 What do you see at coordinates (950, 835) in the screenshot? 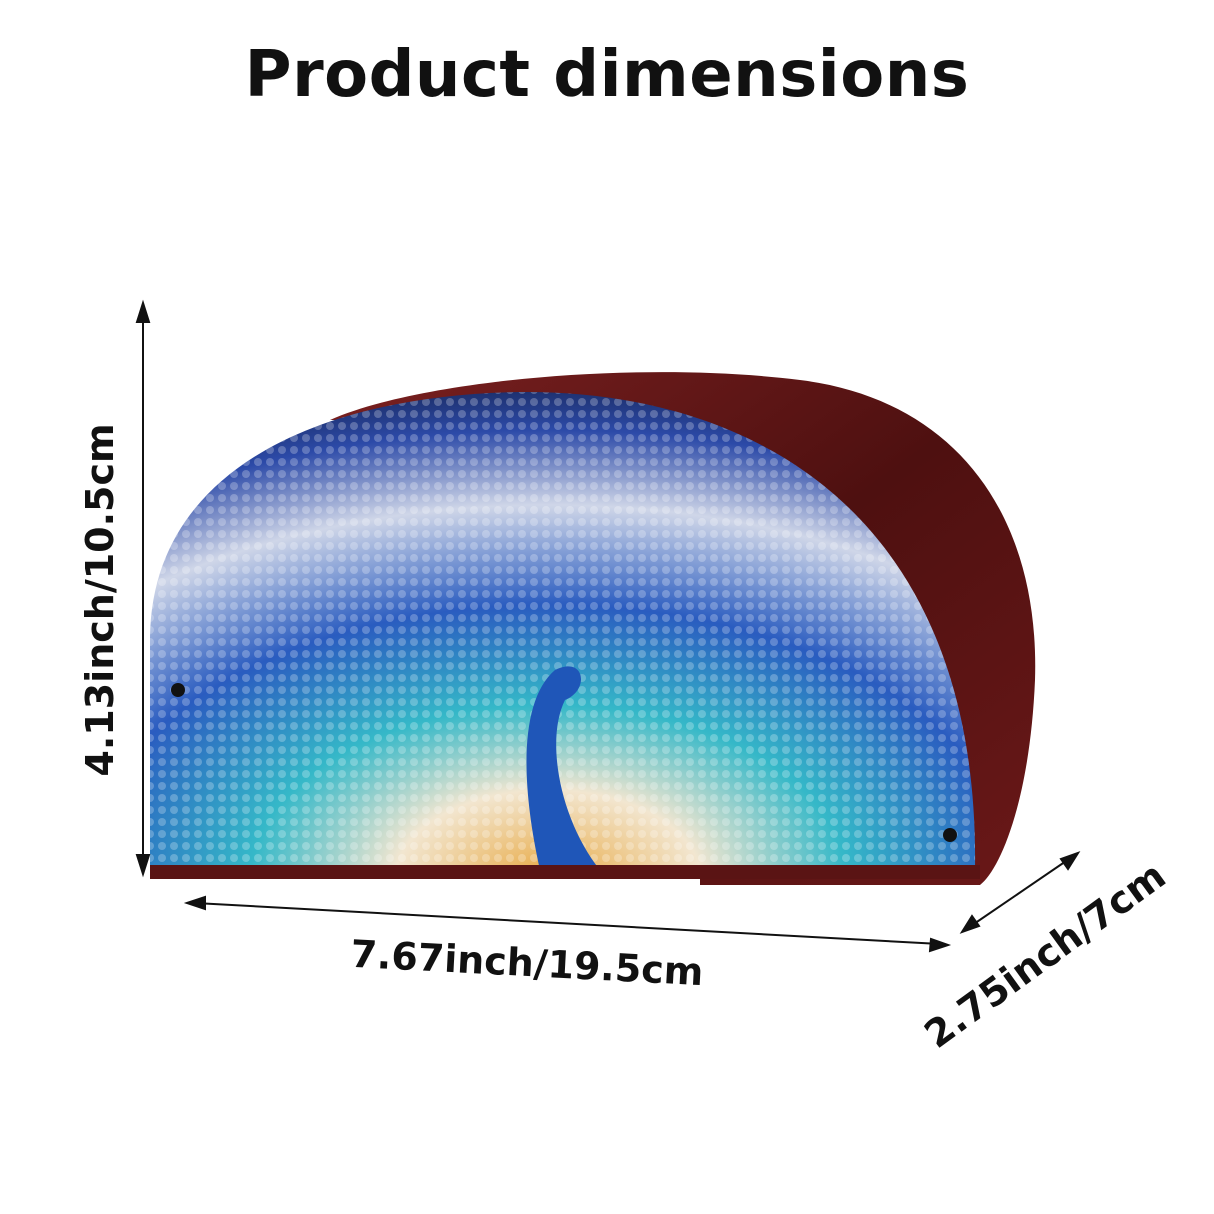
I see `screw-right` at bounding box center [950, 835].